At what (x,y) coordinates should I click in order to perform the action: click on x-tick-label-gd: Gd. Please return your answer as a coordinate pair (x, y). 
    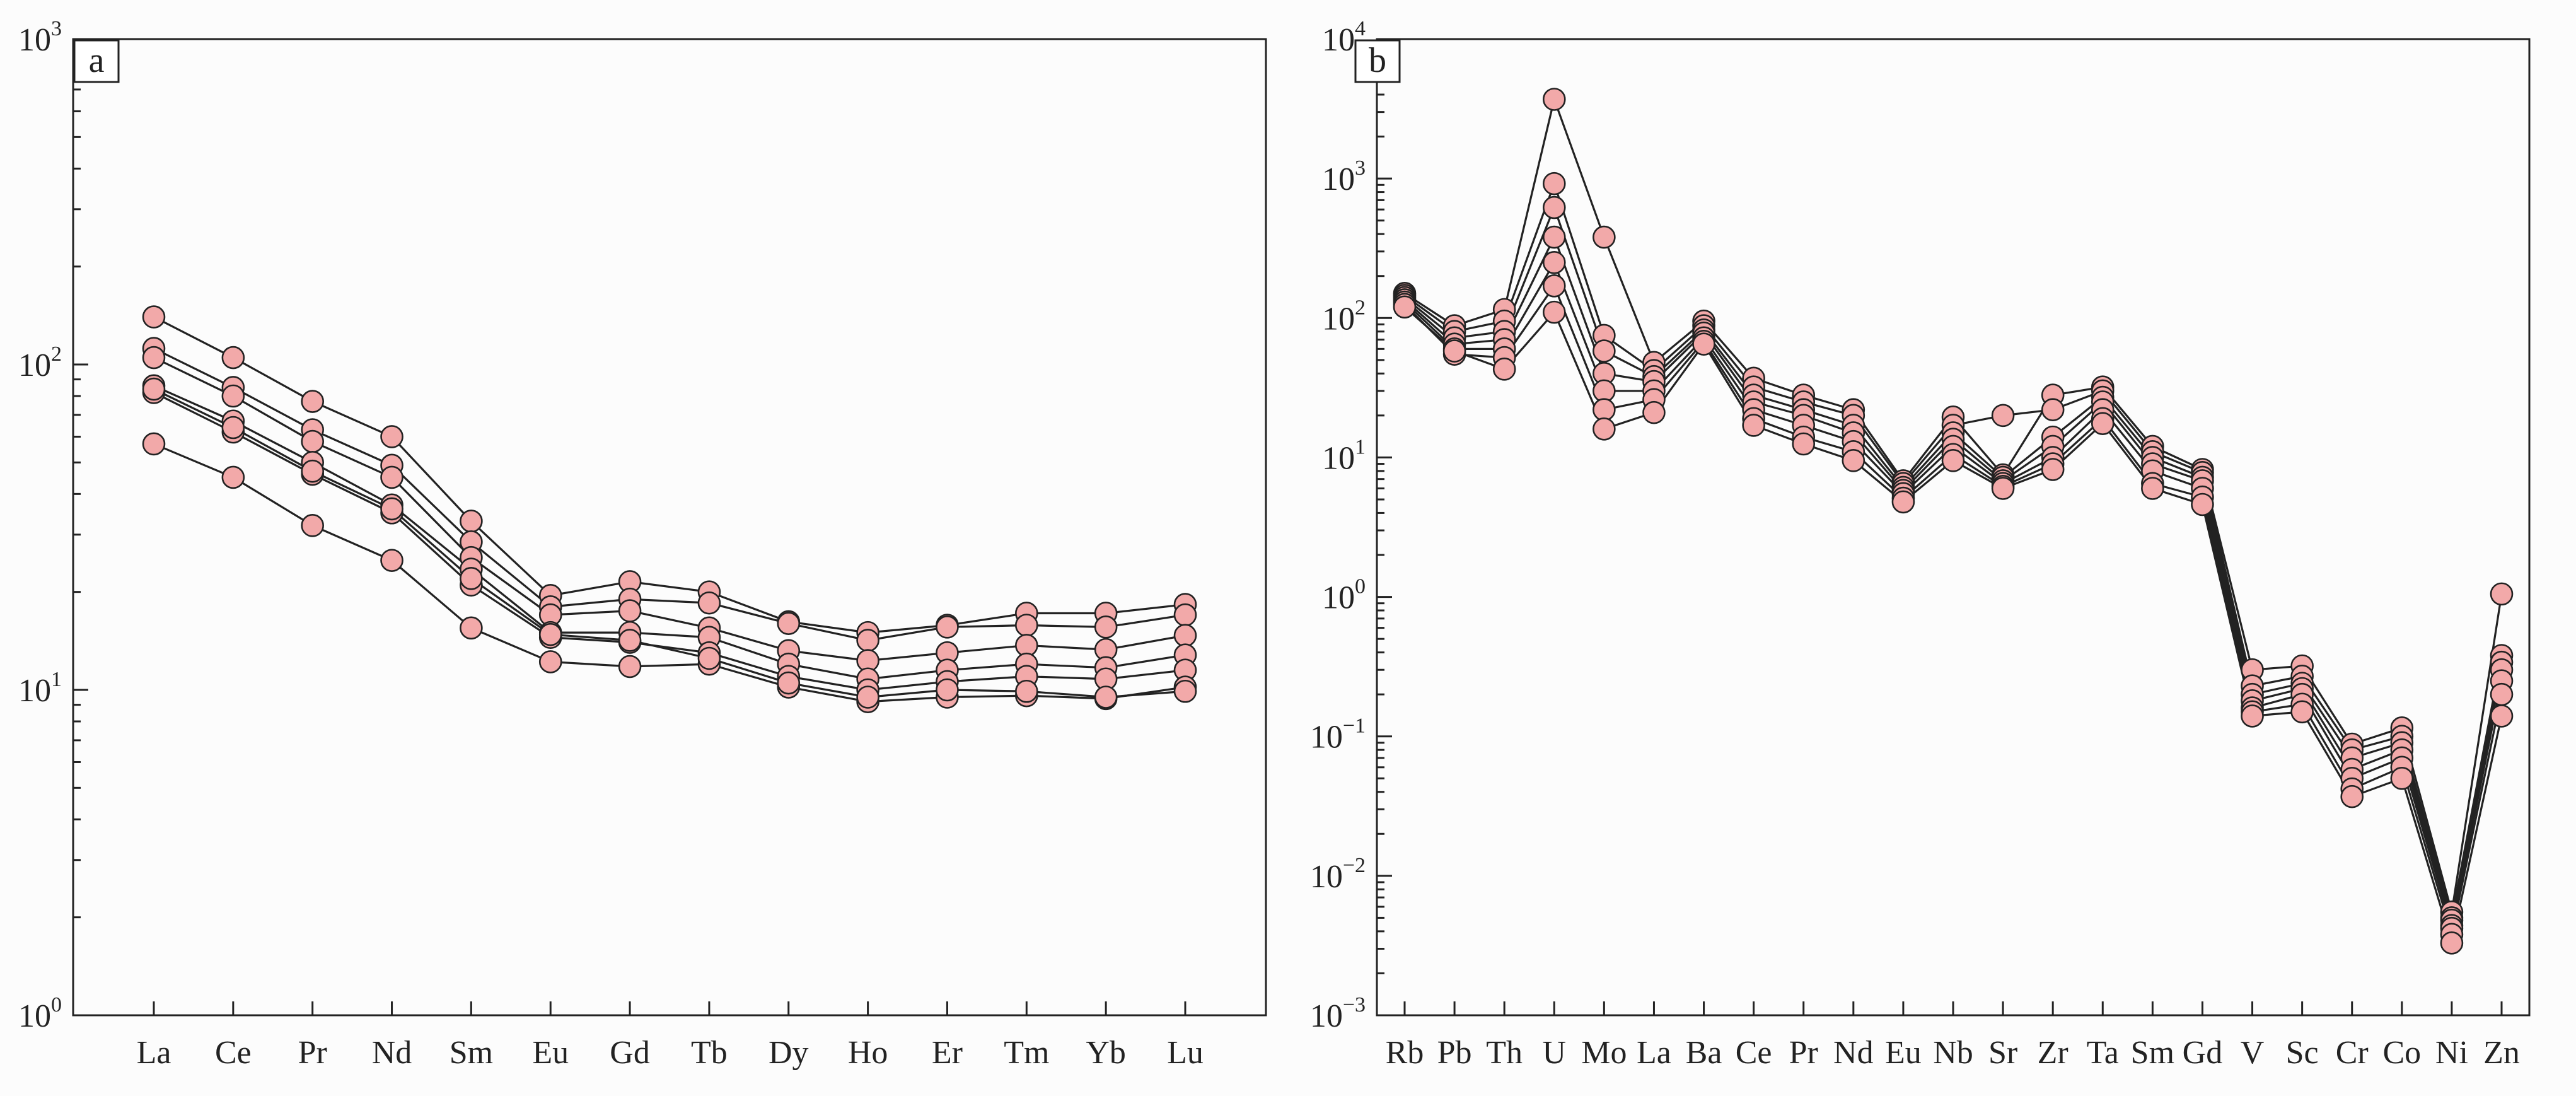
    Looking at the image, I should click on (630, 1053).